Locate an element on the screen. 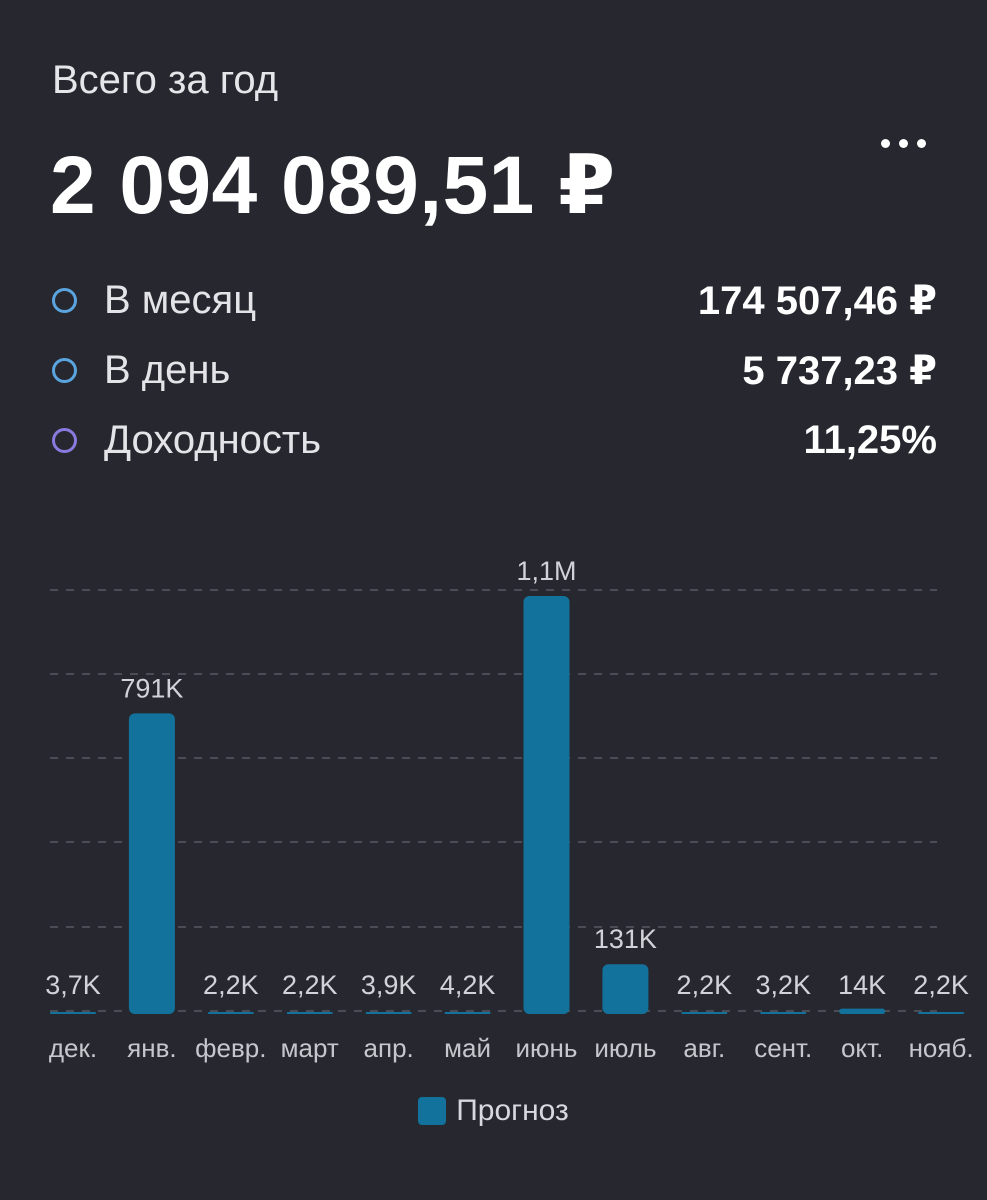 This screenshot has height=1200, width=987. more-horizontal-icon is located at coordinates (903, 143).